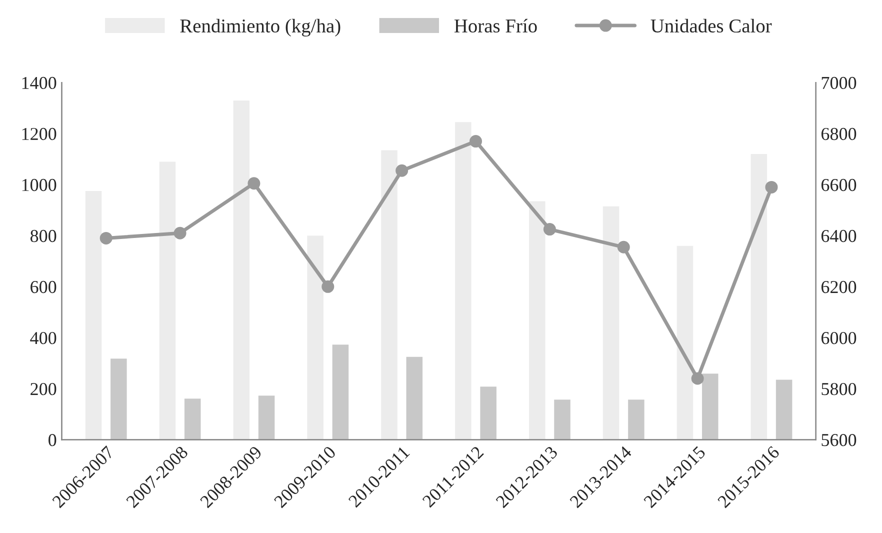 This screenshot has width=882, height=533. What do you see at coordinates (39, 134) in the screenshot?
I see `y-tick-label: 1200` at bounding box center [39, 134].